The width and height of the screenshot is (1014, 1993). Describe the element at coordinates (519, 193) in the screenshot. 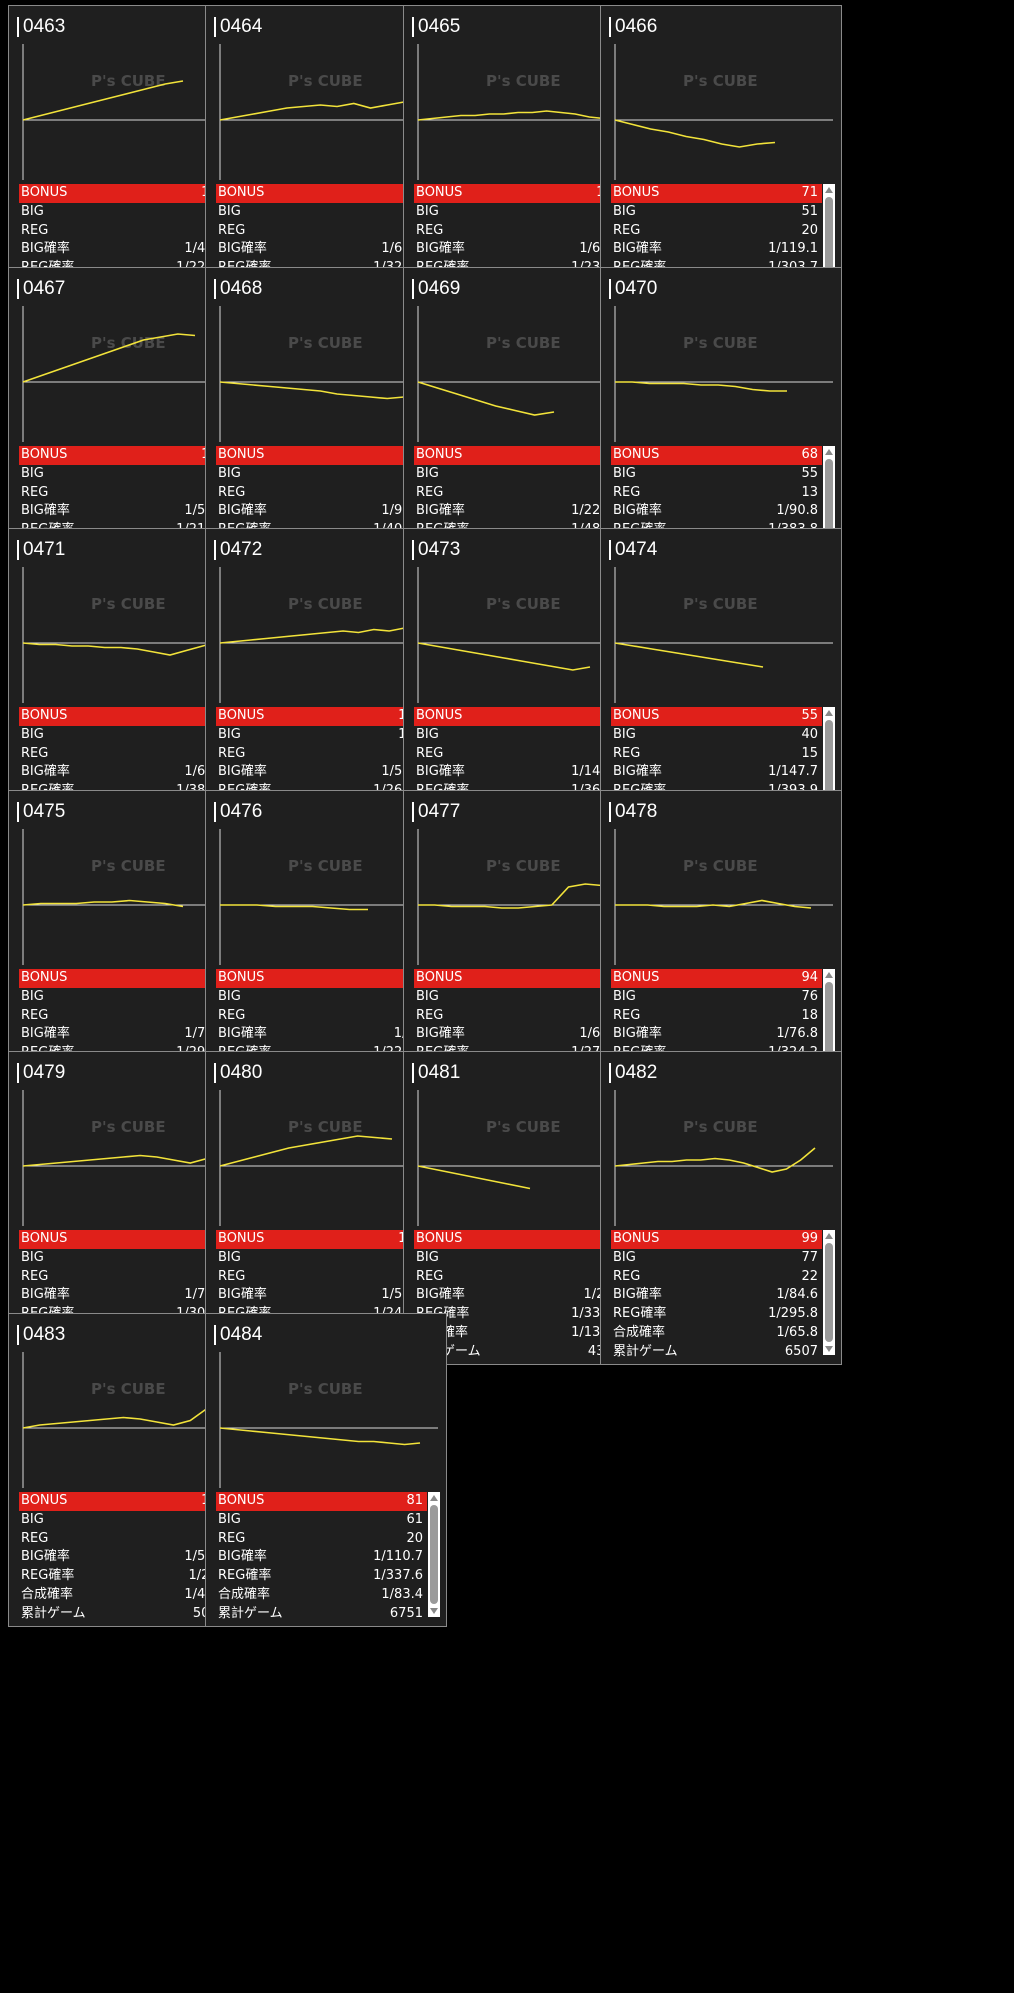

I see `stat-row-bonus: BONUS114` at that location.